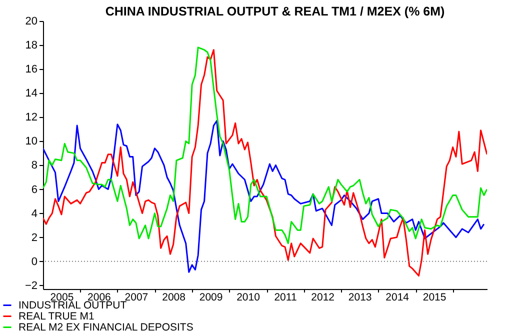  Describe the element at coordinates (211, 298) in the screenshot. I see `x-tick-label: 2009` at that location.